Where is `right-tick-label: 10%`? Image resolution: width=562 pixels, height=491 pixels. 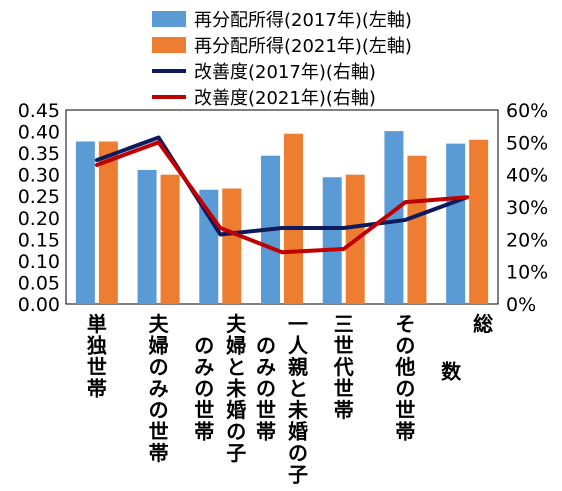 right-tick-label: 10% is located at coordinates (527, 273).